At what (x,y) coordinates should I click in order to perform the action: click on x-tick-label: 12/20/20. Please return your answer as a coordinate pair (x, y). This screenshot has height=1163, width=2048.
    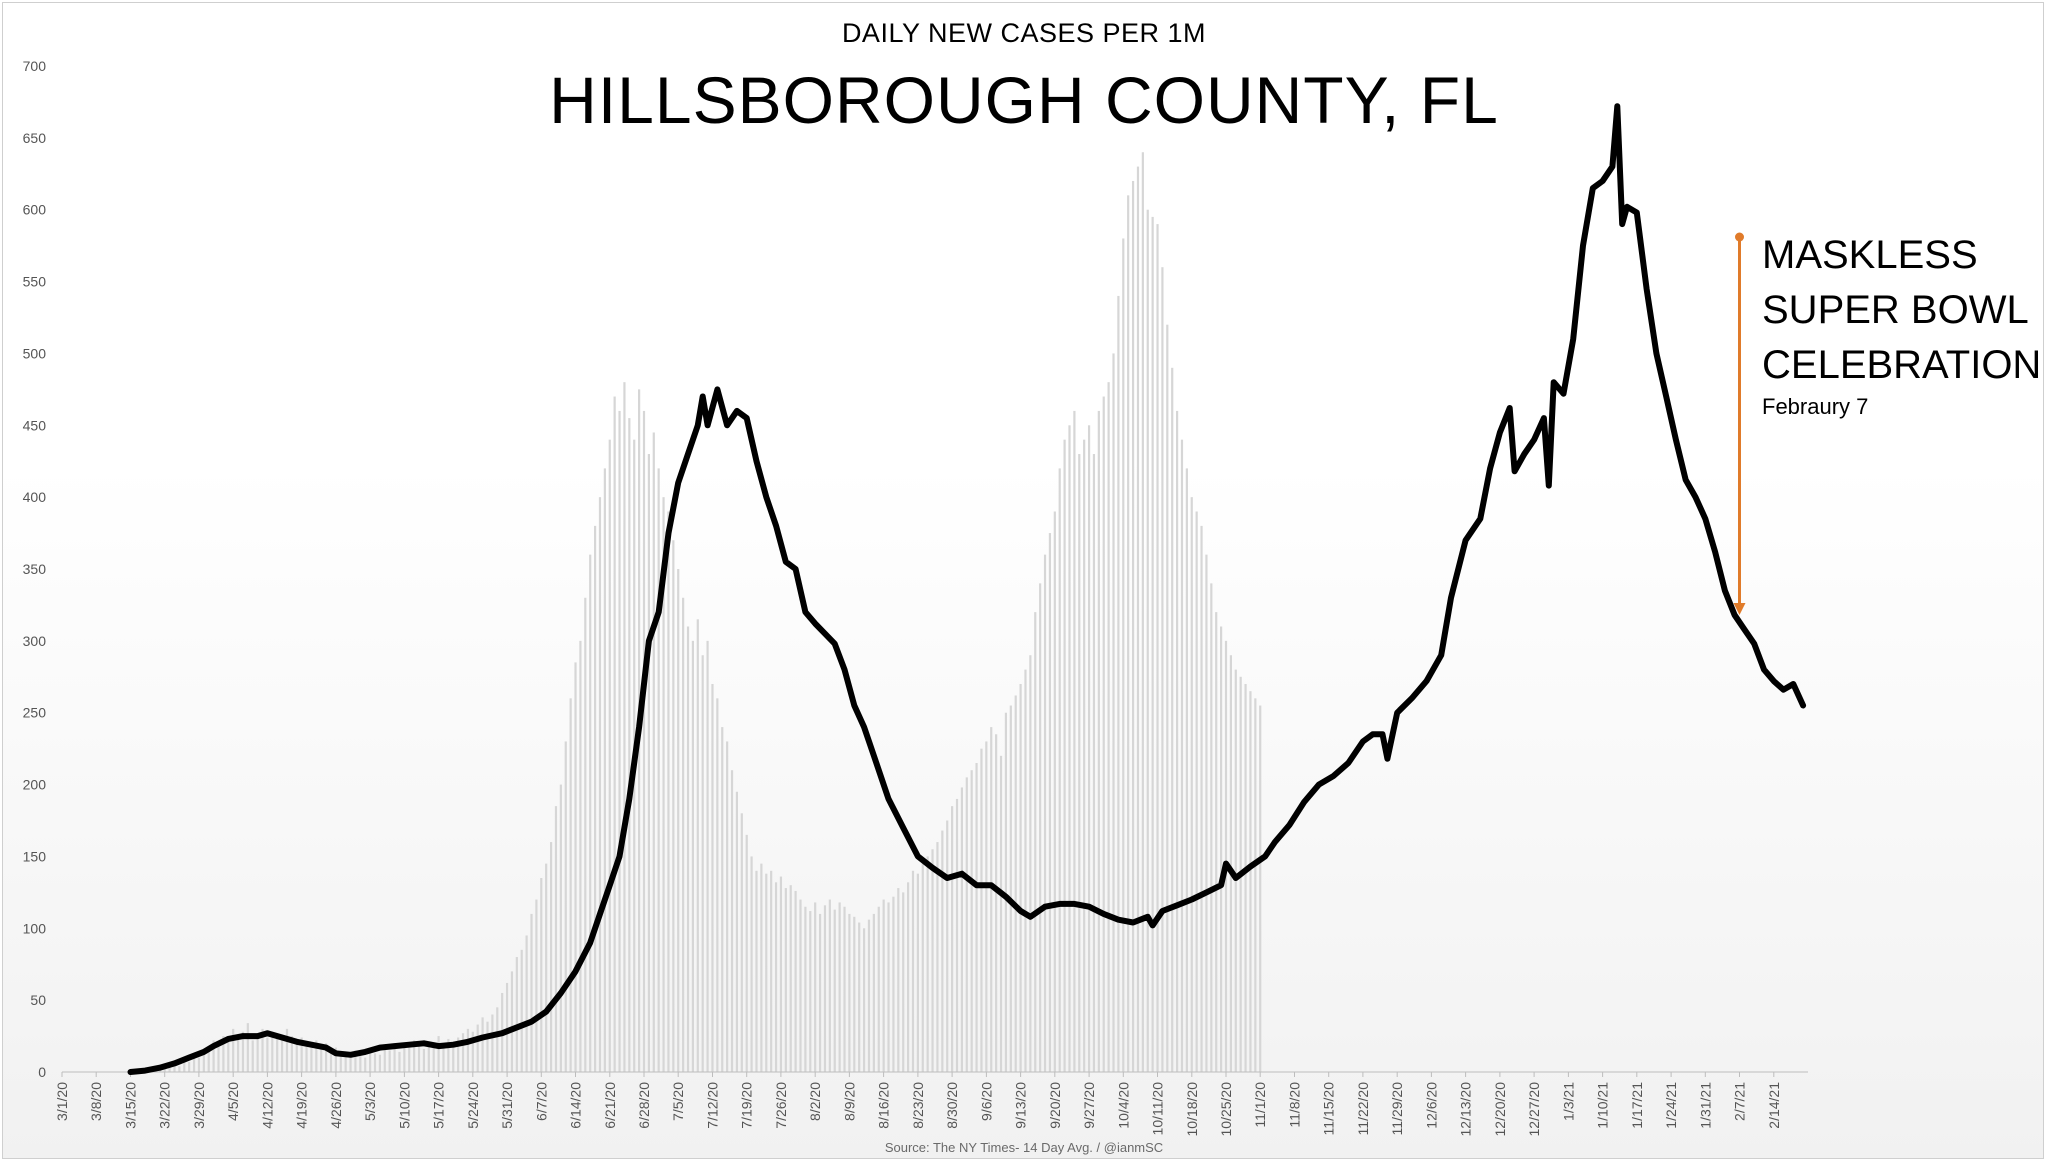
    Looking at the image, I should click on (1500, 1109).